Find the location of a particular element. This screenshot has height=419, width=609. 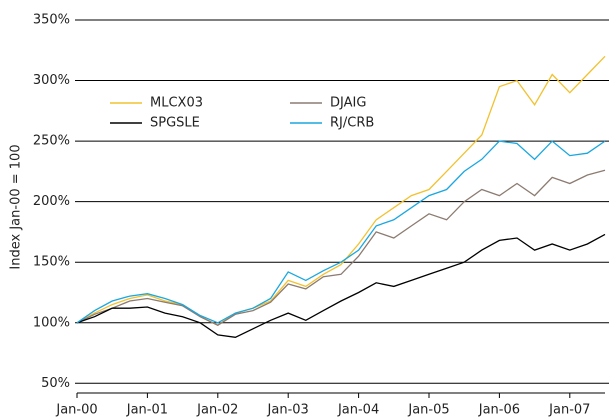

x-tick-label: Jan-05 is located at coordinates (428, 410).